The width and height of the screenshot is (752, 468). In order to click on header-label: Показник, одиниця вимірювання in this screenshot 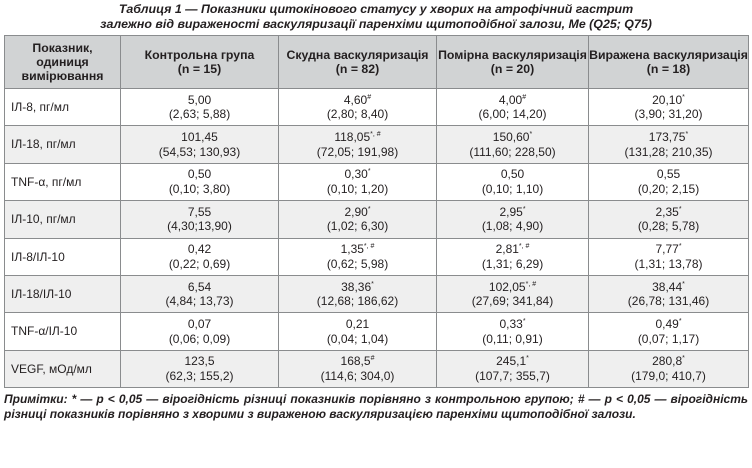, I will do `click(62, 62)`.